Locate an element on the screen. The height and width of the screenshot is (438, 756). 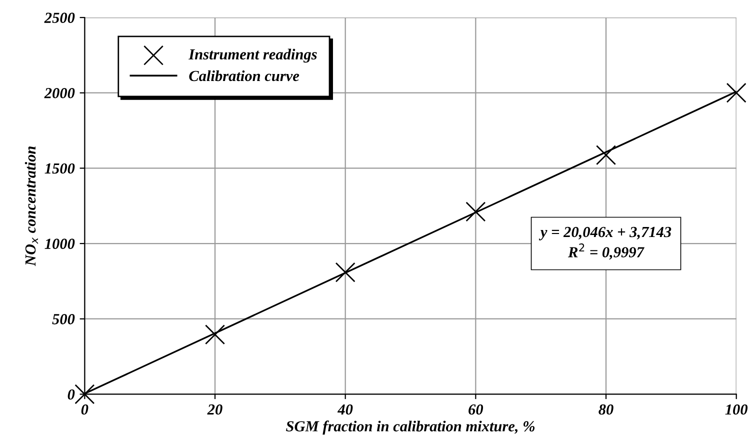
y-tick-label: 2500 is located at coordinates (59, 17).